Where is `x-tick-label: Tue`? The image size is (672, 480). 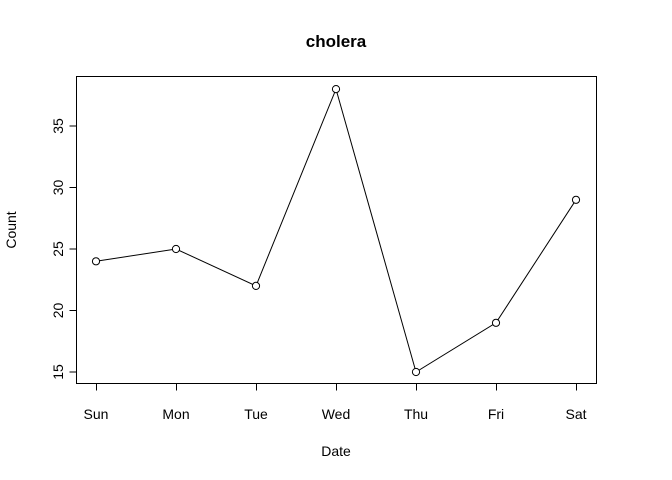 x-tick-label: Tue is located at coordinates (256, 414).